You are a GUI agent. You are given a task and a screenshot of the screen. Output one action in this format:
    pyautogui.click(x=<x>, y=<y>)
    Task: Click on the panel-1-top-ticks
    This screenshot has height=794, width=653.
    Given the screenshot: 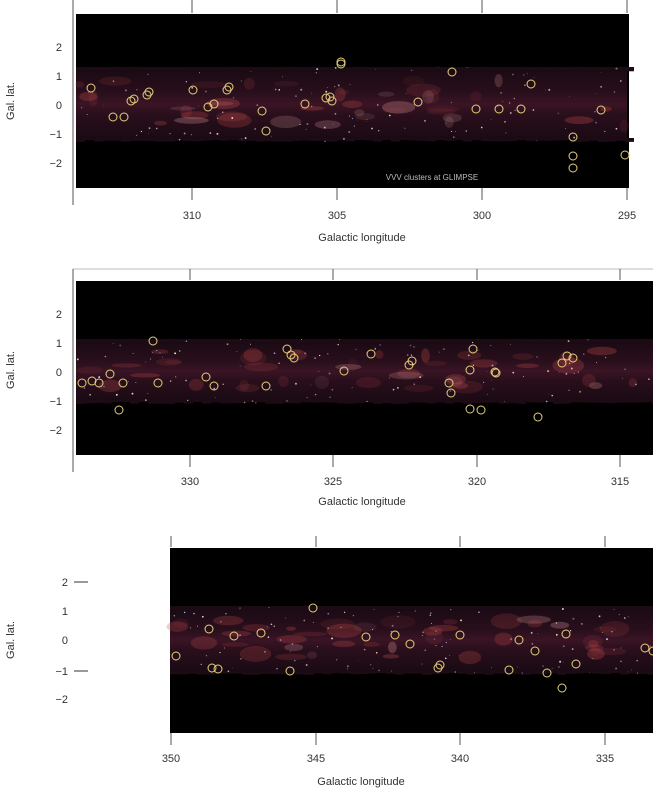 What is the action you would take?
    pyautogui.click(x=409, y=6)
    